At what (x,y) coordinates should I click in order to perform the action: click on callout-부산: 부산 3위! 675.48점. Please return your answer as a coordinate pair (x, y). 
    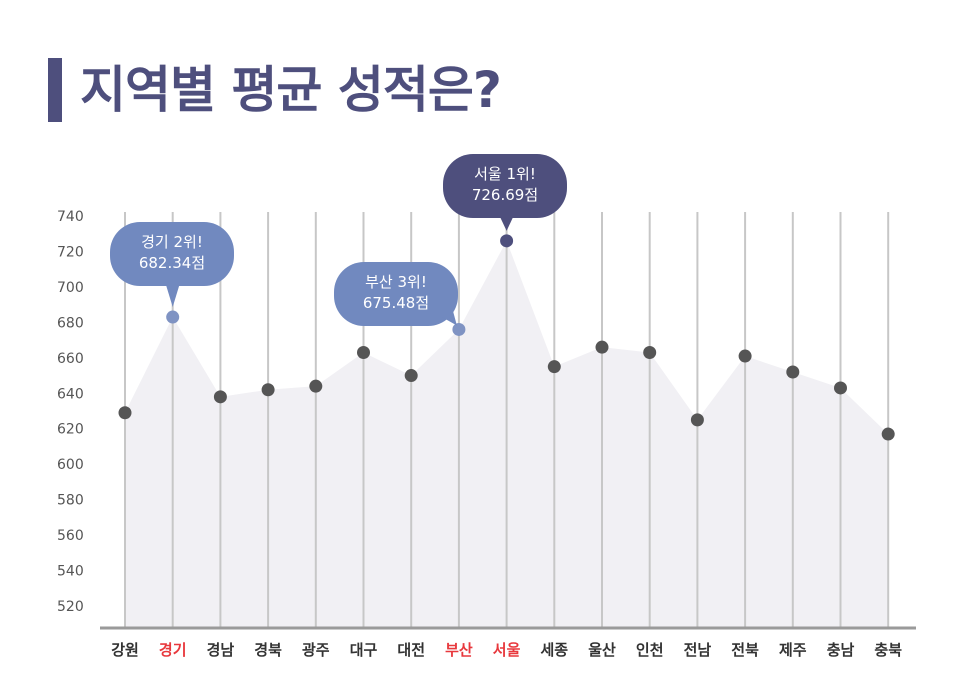
    Looking at the image, I should click on (396, 294).